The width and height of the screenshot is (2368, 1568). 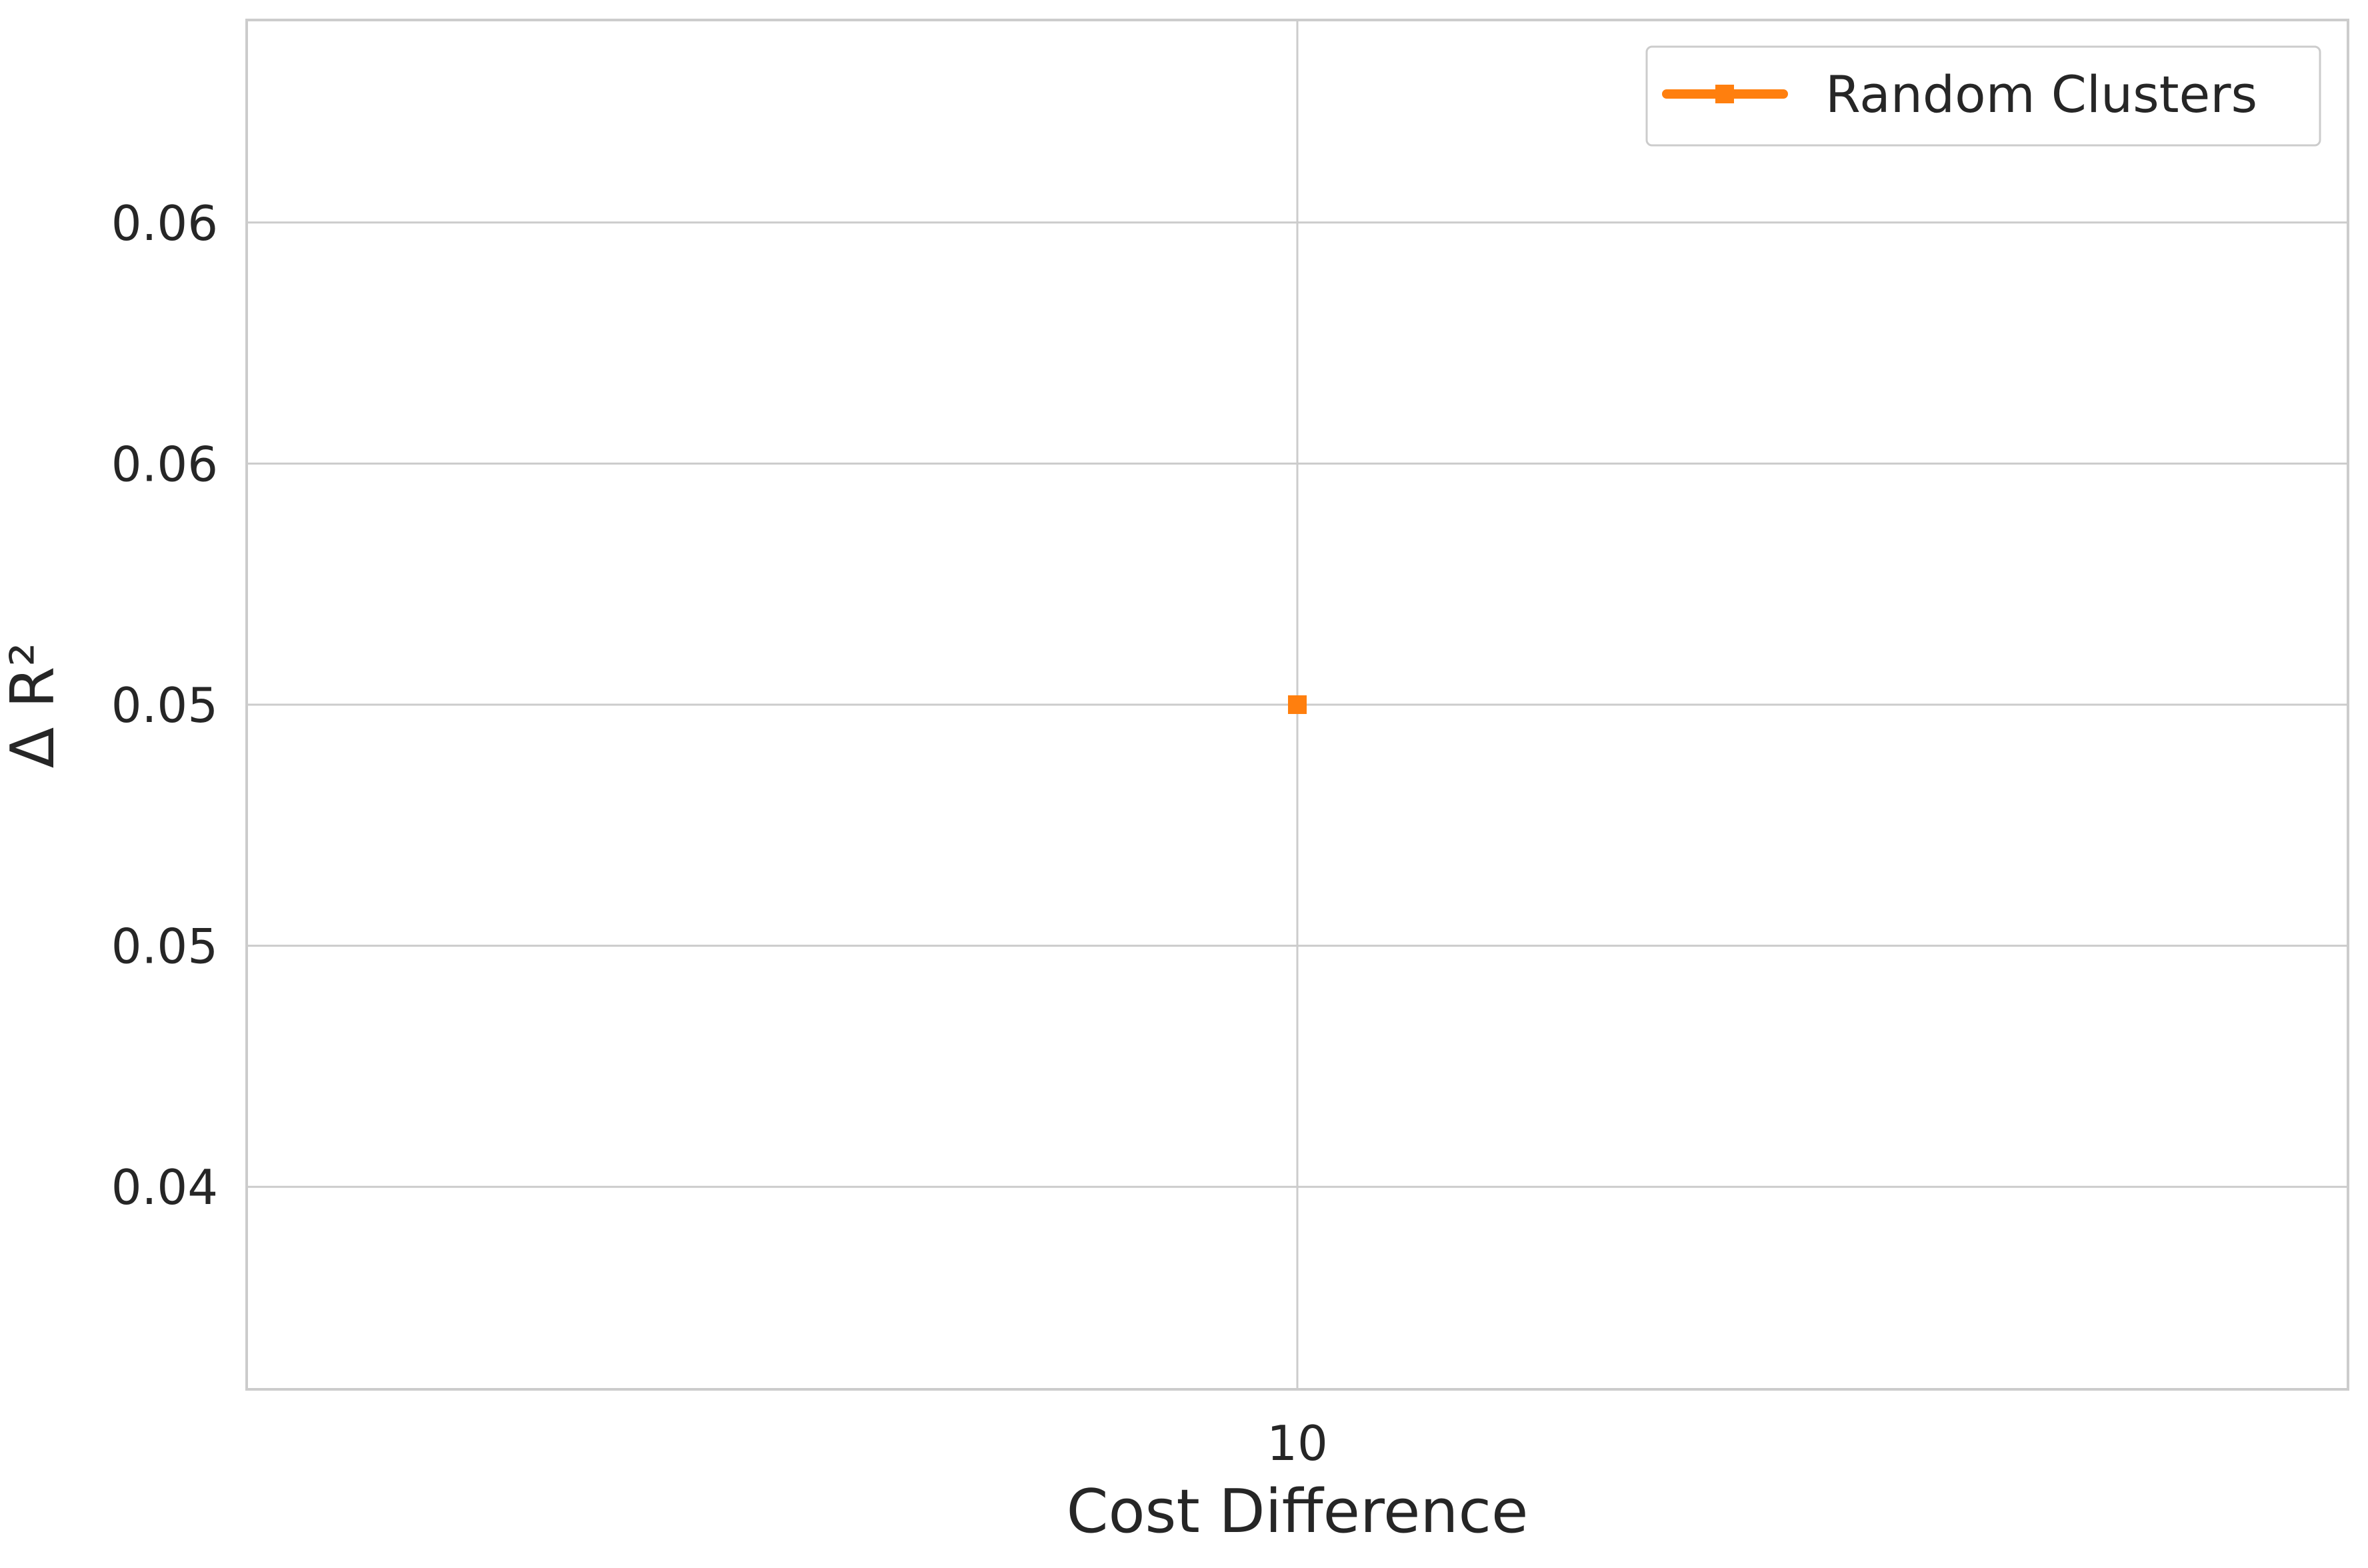 What do you see at coordinates (1298, 1512) in the screenshot?
I see `x-axis-label: Cost Difference` at bounding box center [1298, 1512].